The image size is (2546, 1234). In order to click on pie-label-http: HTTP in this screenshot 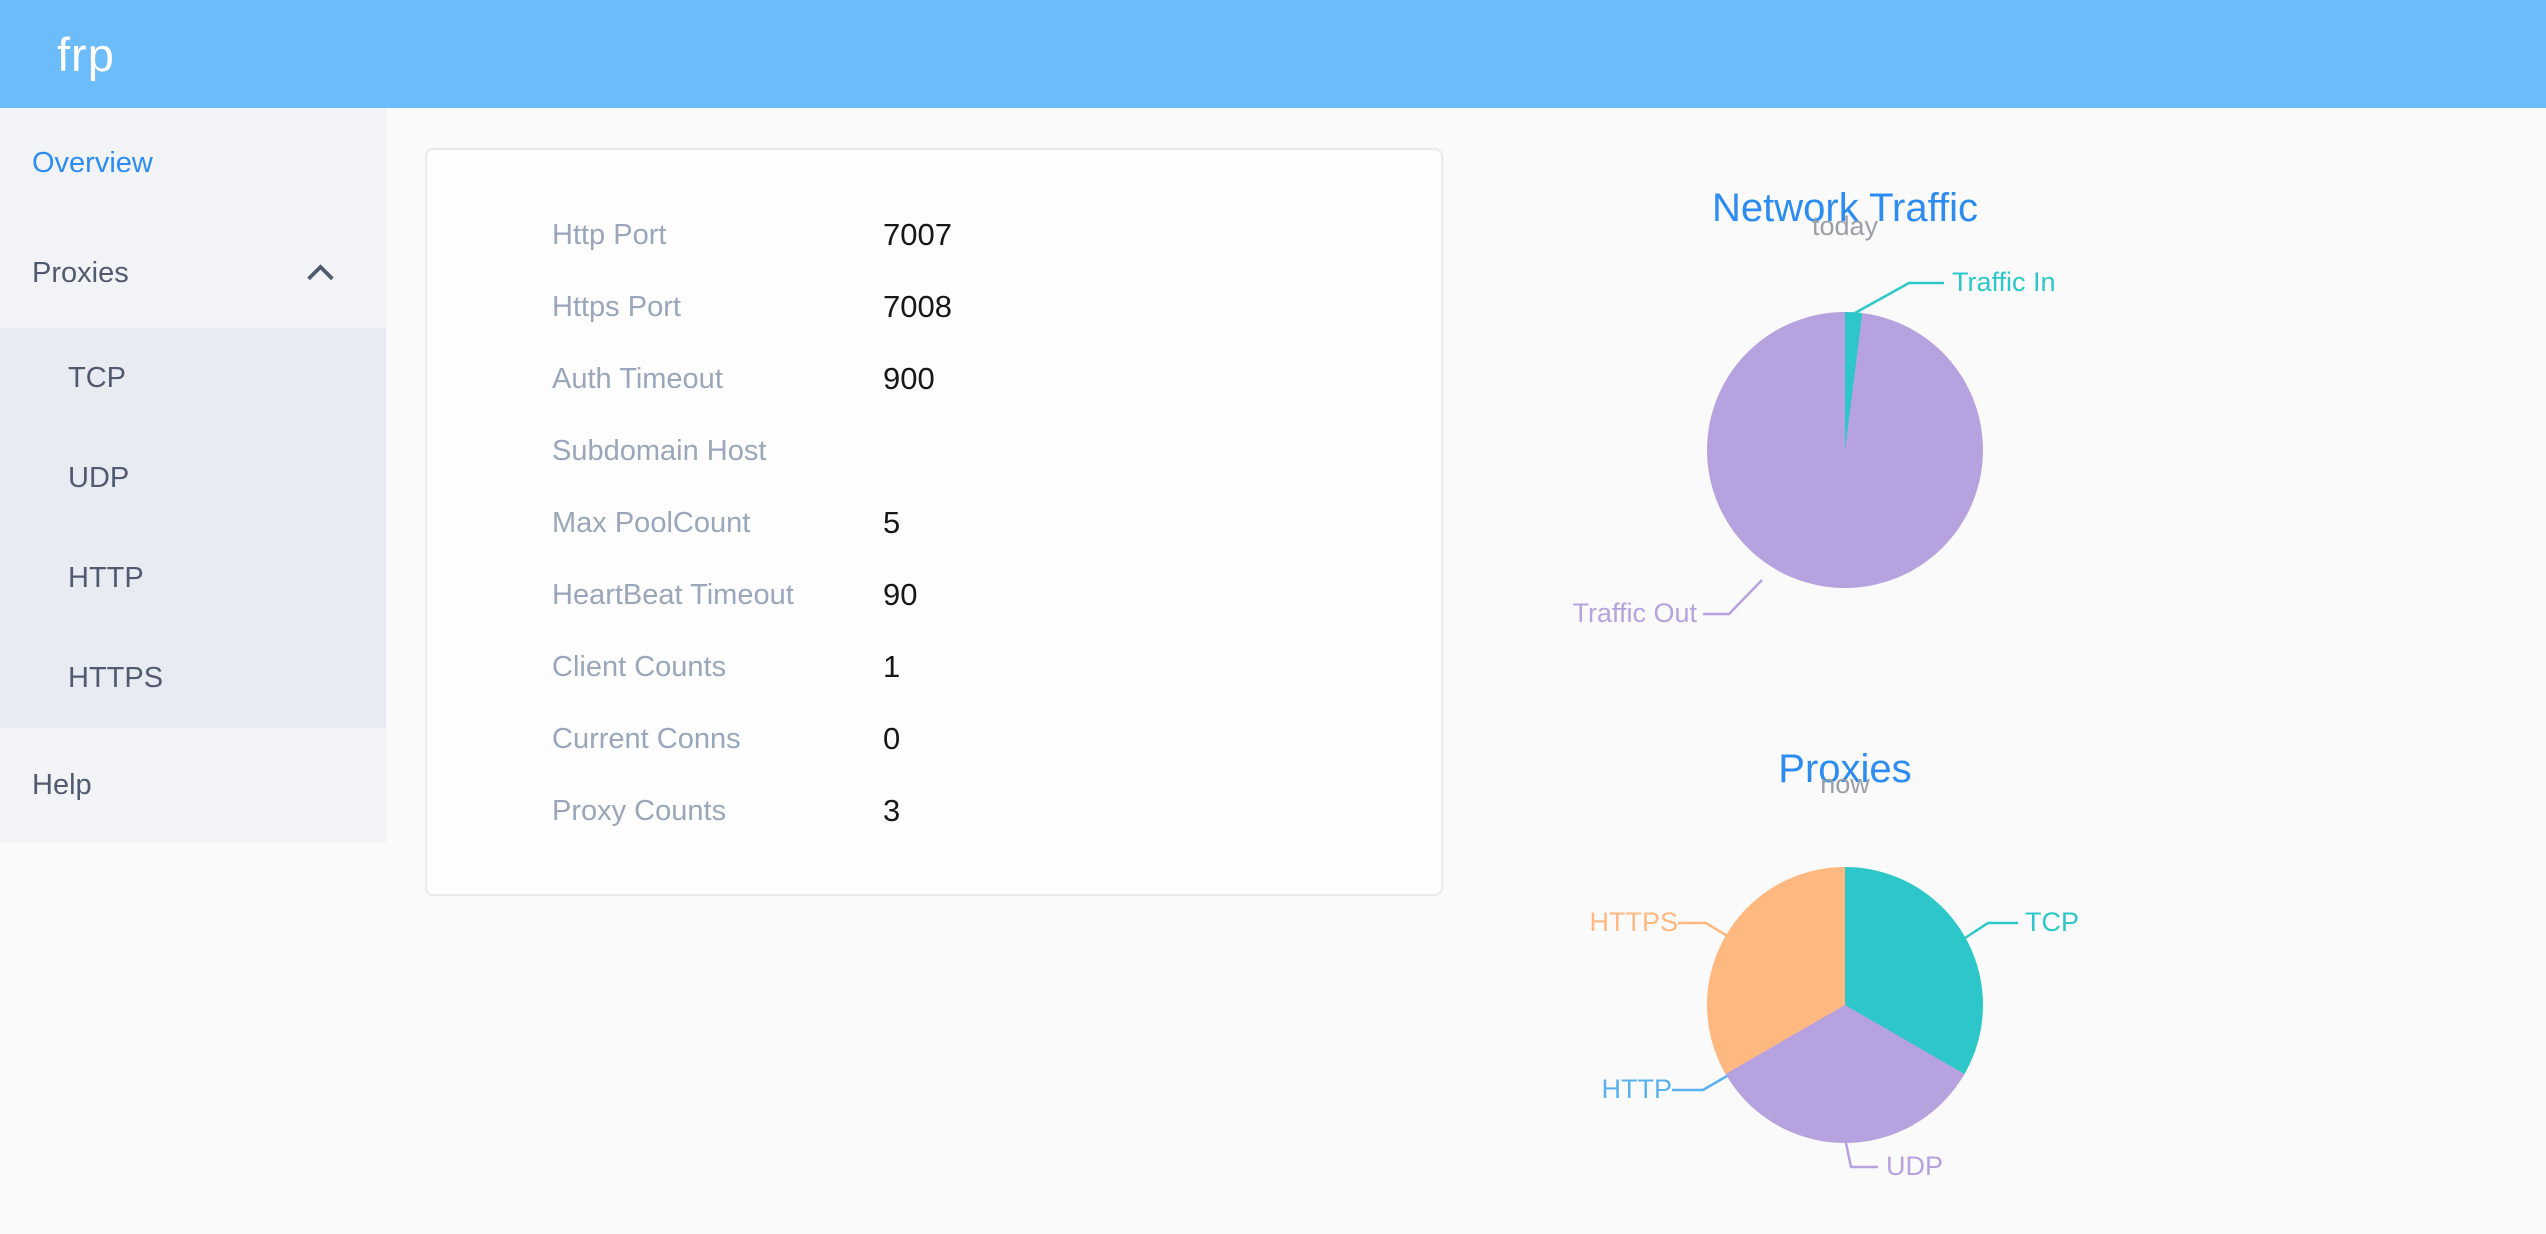, I will do `click(1637, 1088)`.